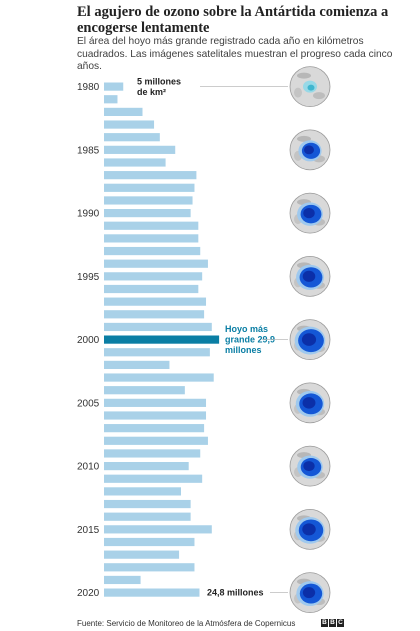 The width and height of the screenshot is (420, 631). What do you see at coordinates (150, 175) in the screenshot?
I see `bar-1987` at bounding box center [150, 175].